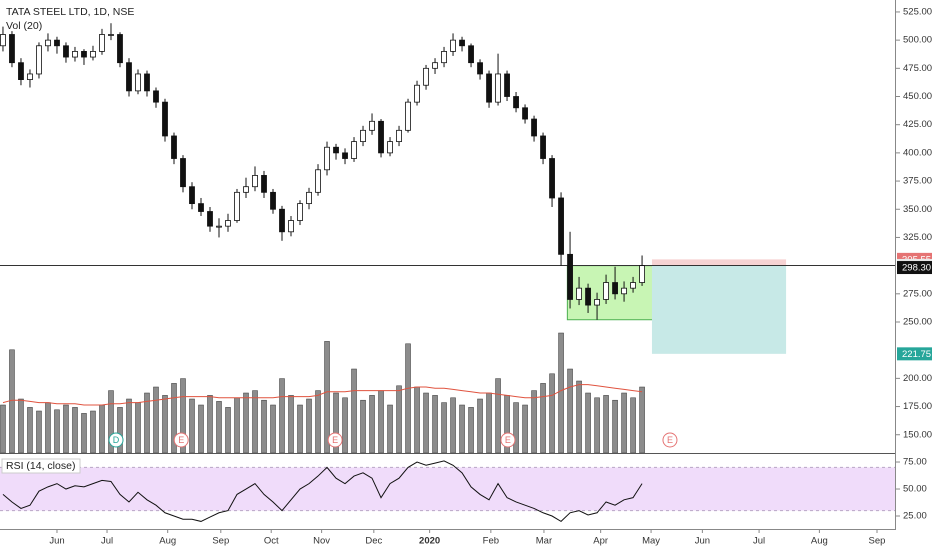  What do you see at coordinates (917, 181) in the screenshot?
I see `y-tick-label: 375.00` at bounding box center [917, 181].